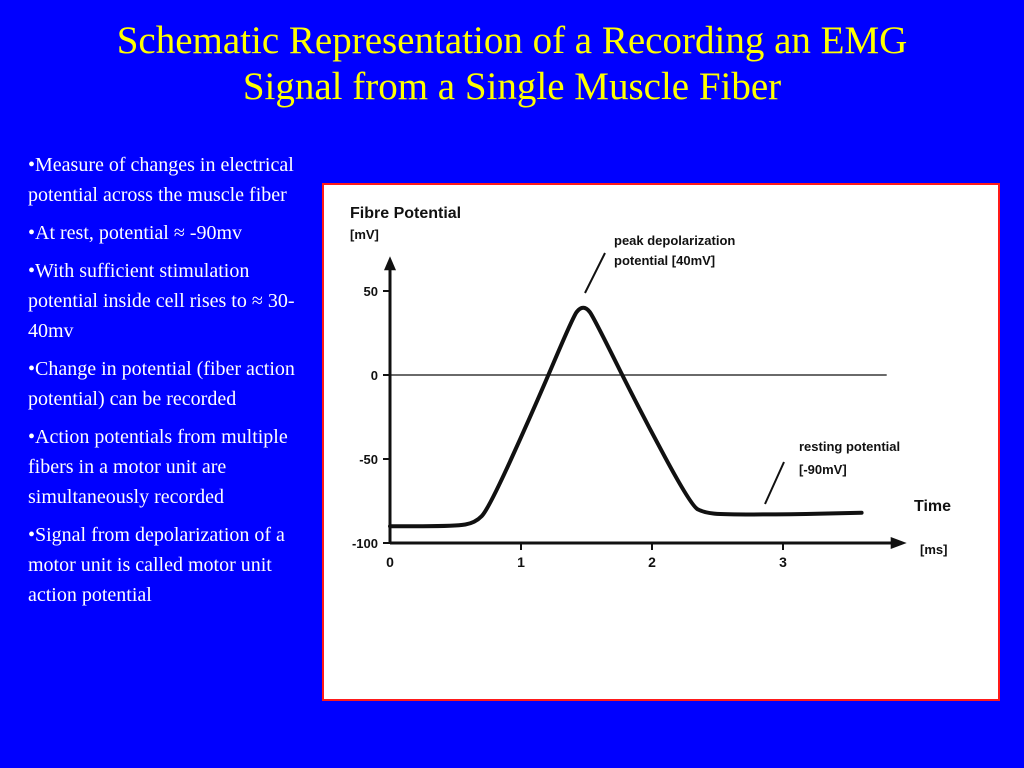 The height and width of the screenshot is (768, 1024). I want to click on x-tick-label: 1, so click(521, 562).